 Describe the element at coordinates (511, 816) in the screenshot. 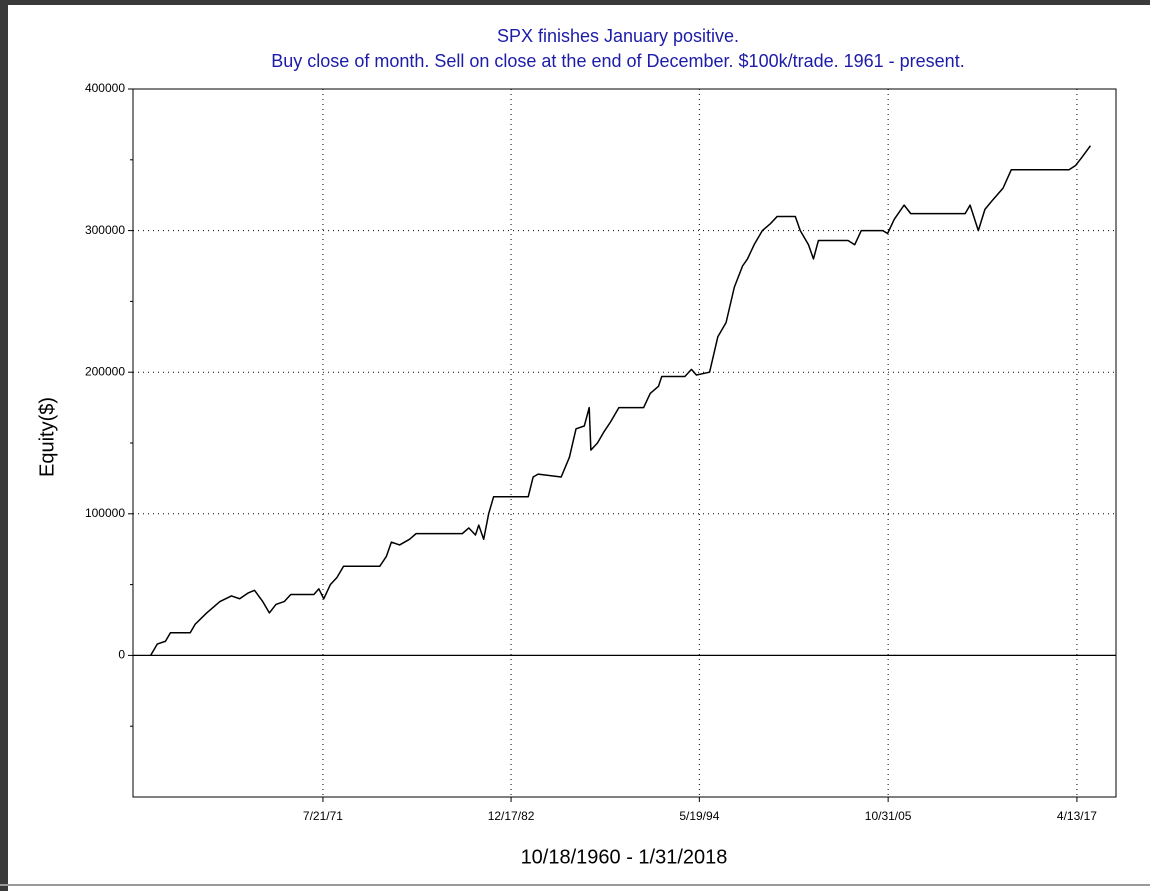

I see `x-tick-label: 12/17/82` at that location.